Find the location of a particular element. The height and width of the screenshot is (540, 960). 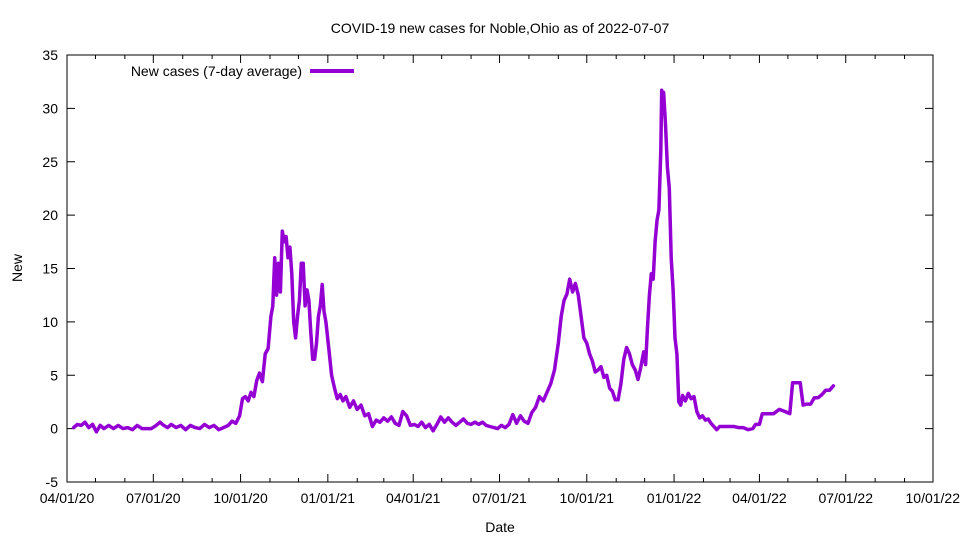

legend: New cases (7-day average) is located at coordinates (242, 71).